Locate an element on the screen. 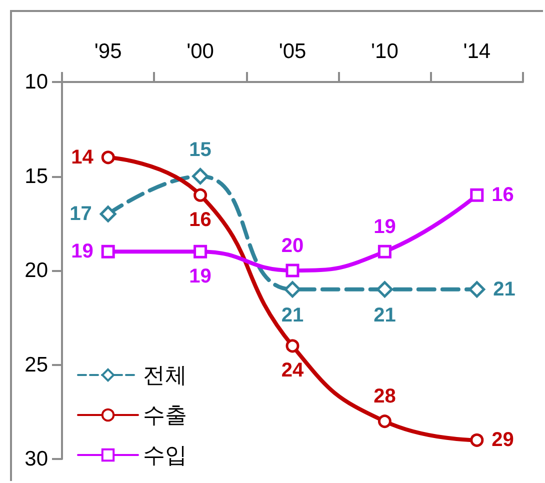 The height and width of the screenshot is (483, 545). data-label: 15 is located at coordinates (200, 150).